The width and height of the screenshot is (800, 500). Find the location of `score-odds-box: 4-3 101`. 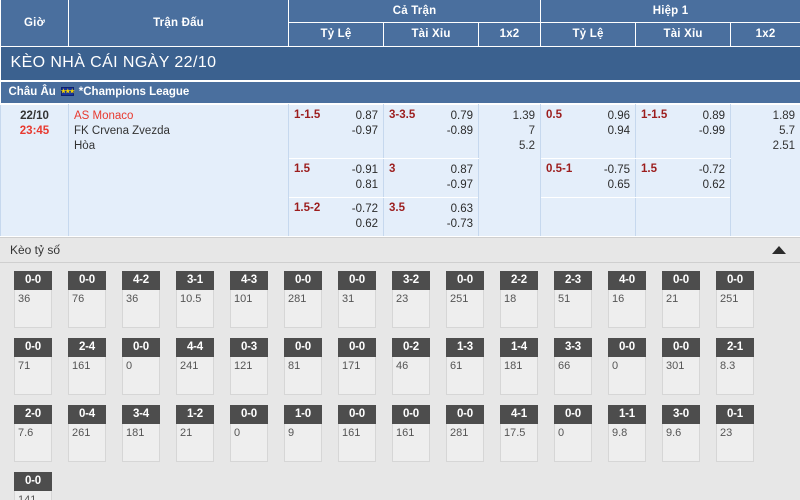

score-odds-box: 4-3 101 is located at coordinates (249, 299).